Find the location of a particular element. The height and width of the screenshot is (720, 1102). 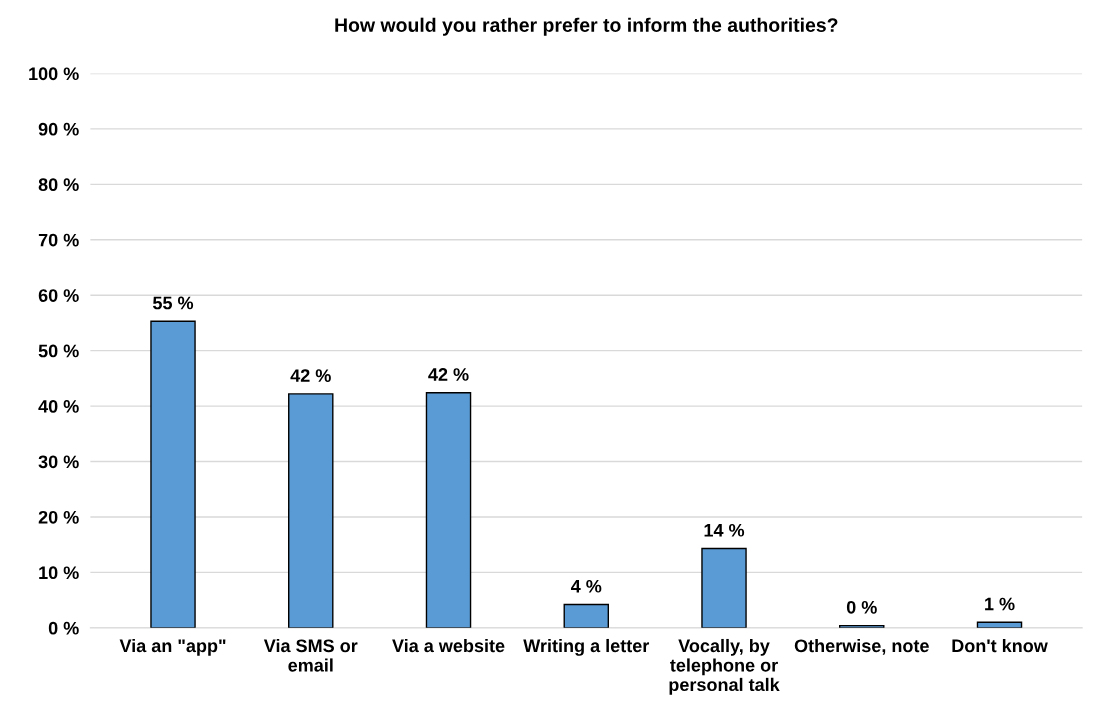

y-tick-label: 50 % is located at coordinates (58, 351).